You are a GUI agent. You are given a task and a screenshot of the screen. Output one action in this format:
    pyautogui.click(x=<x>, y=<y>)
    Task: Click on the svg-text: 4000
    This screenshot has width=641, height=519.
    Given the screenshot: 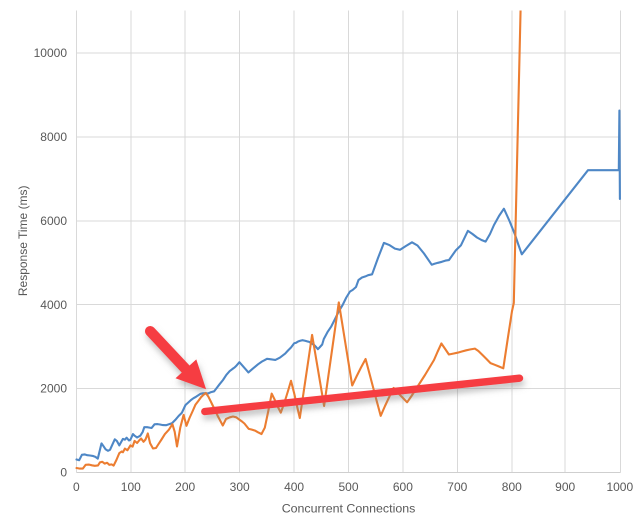 What is the action you would take?
    pyautogui.click(x=53, y=305)
    